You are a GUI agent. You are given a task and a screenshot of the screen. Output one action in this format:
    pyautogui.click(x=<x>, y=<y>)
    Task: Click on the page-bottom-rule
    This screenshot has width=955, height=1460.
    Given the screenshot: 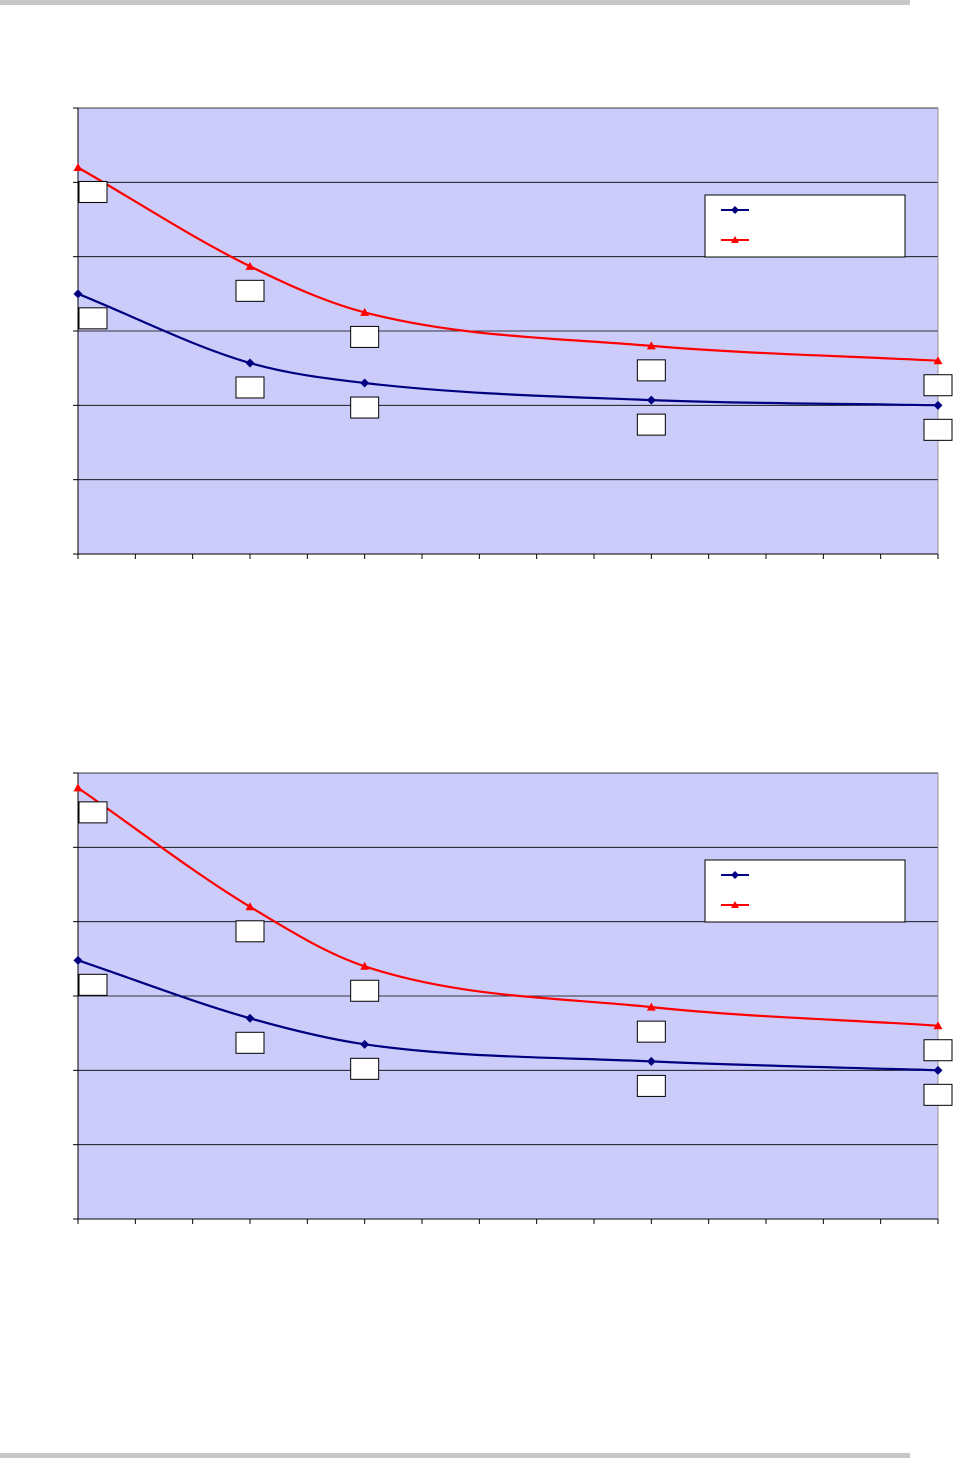 What is the action you would take?
    pyautogui.click(x=455, y=1455)
    